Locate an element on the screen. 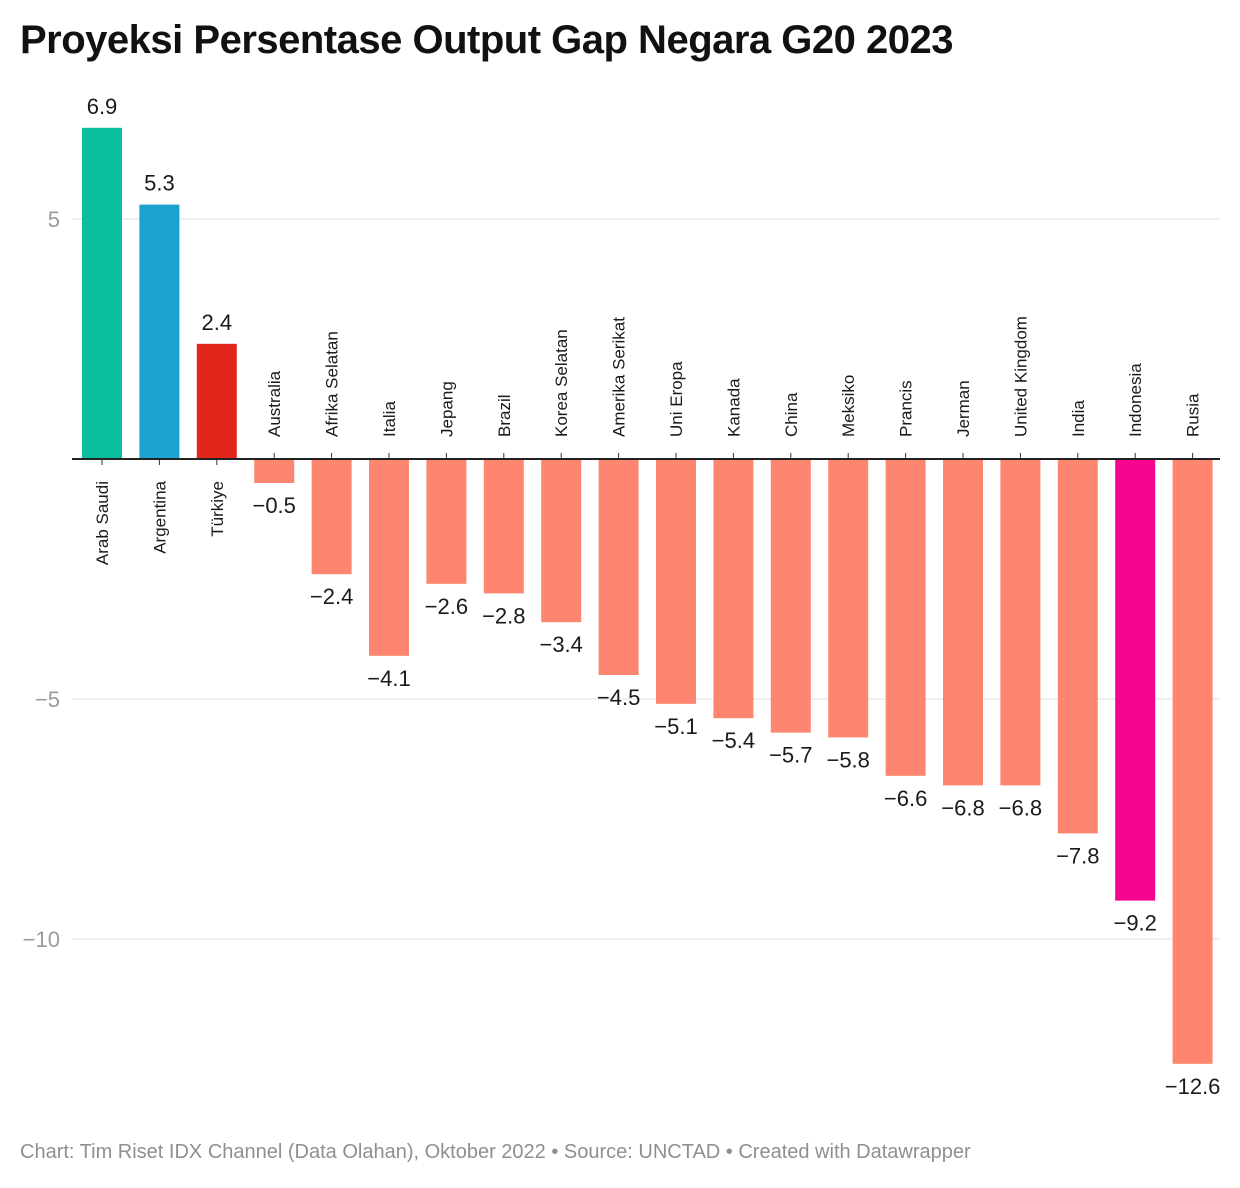 The width and height of the screenshot is (1240, 1188). category-label: Türkiye is located at coordinates (217, 509).